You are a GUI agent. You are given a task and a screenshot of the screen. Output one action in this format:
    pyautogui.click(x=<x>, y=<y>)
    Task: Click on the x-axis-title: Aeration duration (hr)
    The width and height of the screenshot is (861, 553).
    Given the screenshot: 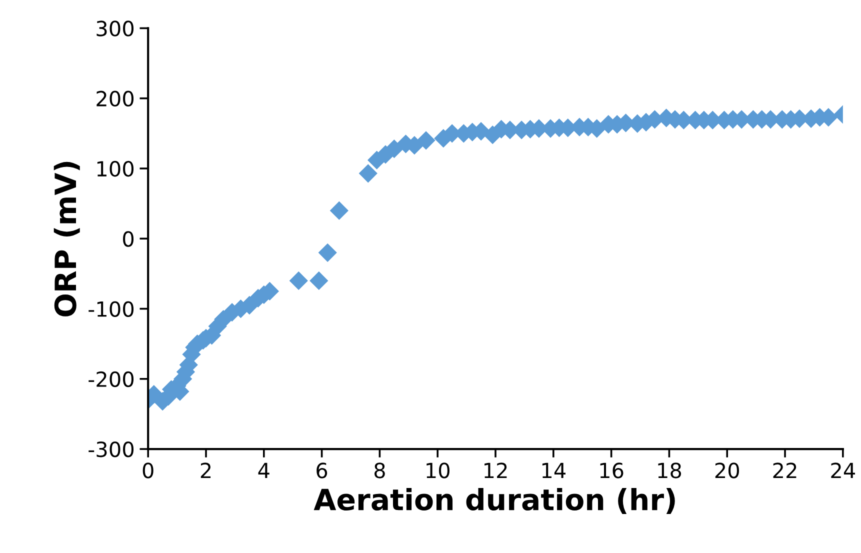 What is the action you would take?
    pyautogui.click(x=494, y=501)
    